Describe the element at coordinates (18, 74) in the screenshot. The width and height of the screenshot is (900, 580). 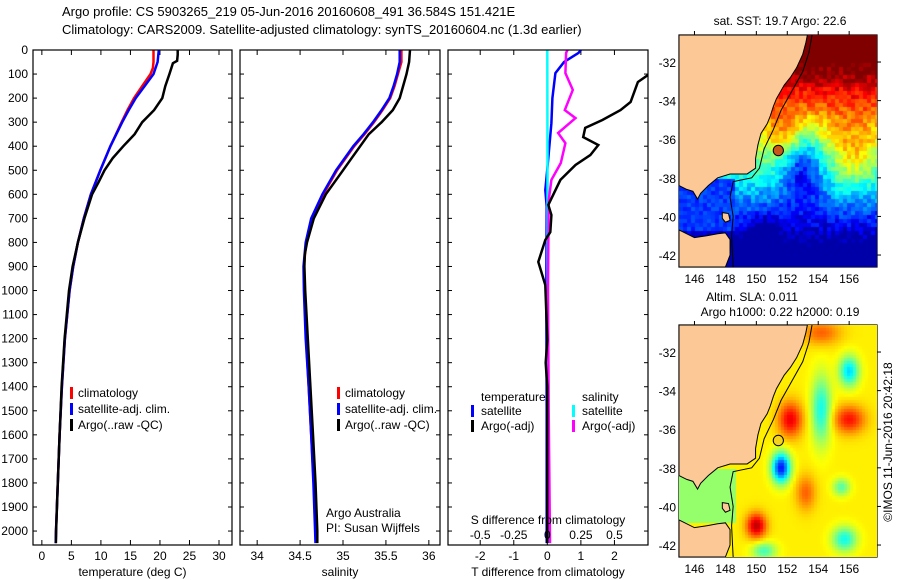
I see `y-tick-label: 100` at that location.